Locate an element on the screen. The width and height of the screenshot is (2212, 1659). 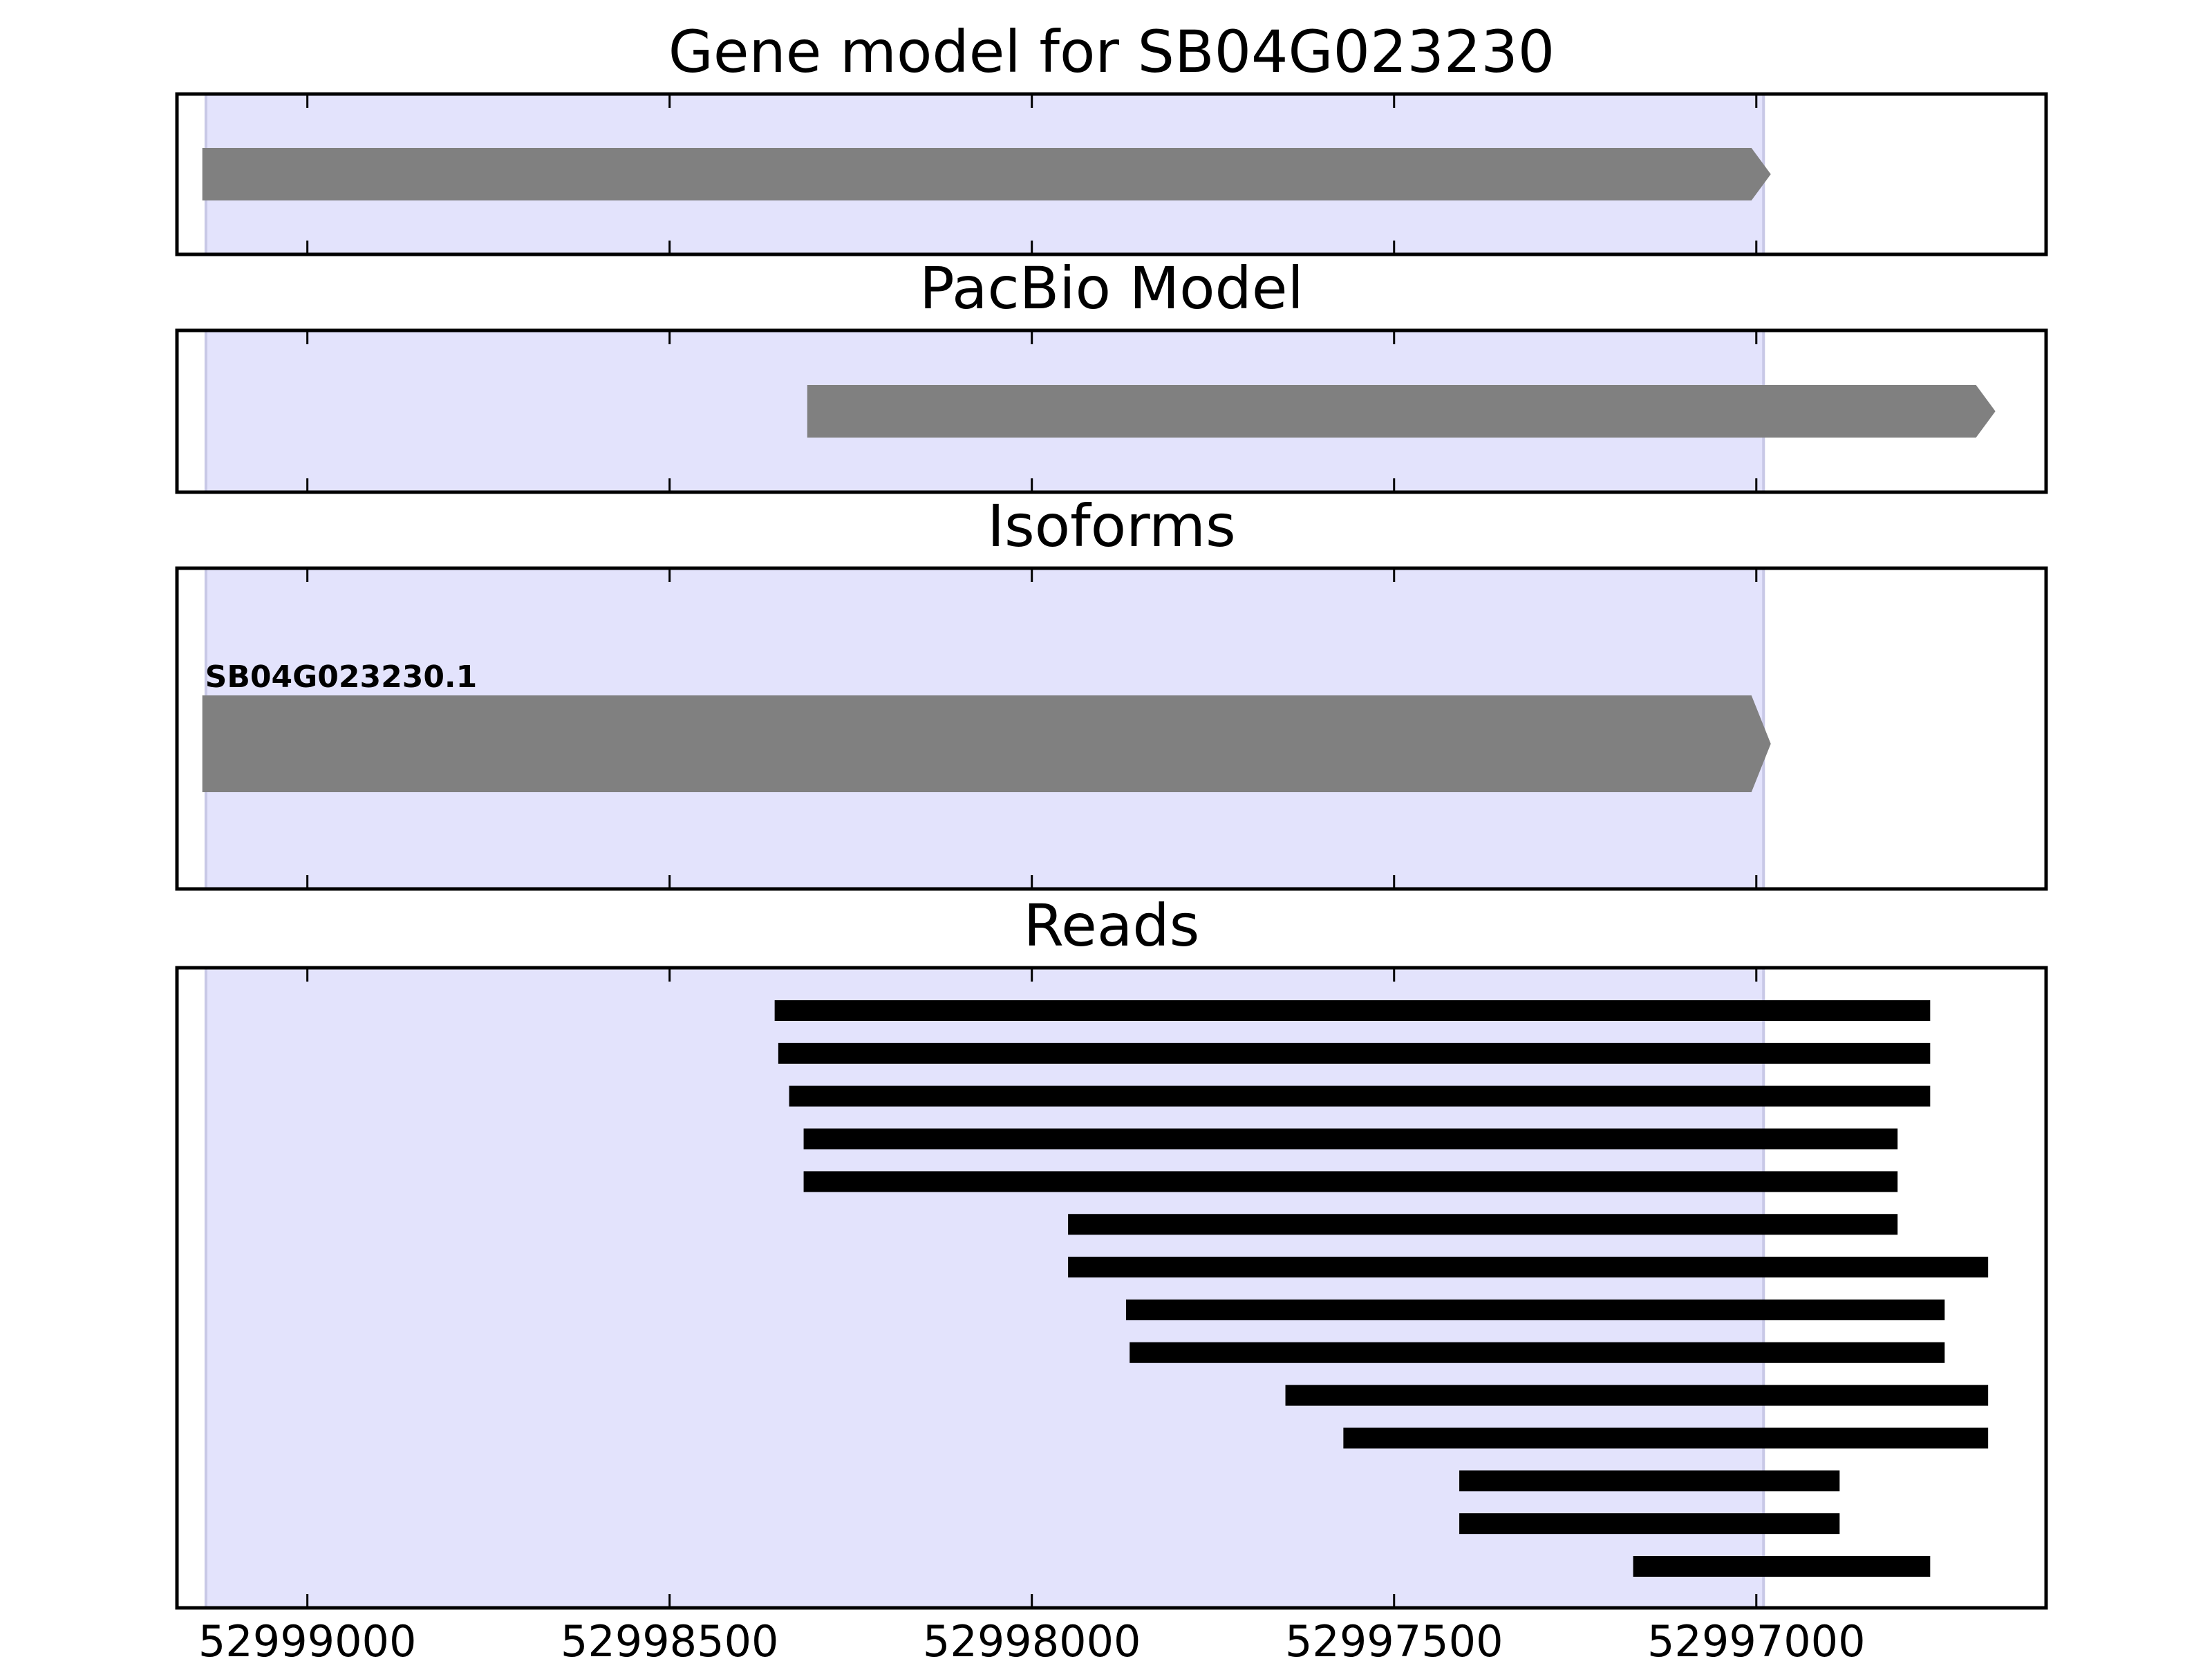
panel-1: Gene model for SB04G023230 is located at coordinates (1111, 137).